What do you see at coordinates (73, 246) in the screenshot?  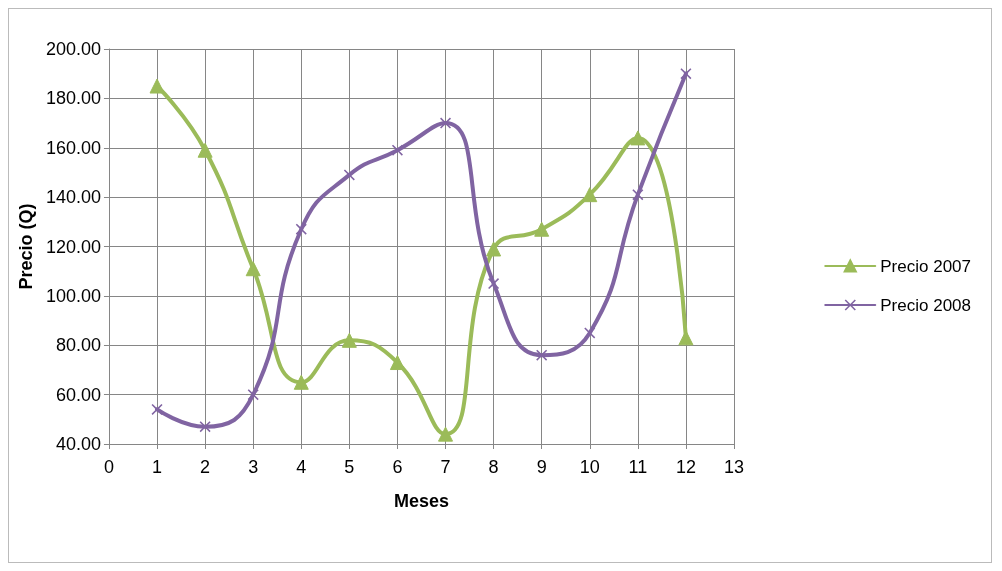 I see `y-tick-label: 120.00` at bounding box center [73, 246].